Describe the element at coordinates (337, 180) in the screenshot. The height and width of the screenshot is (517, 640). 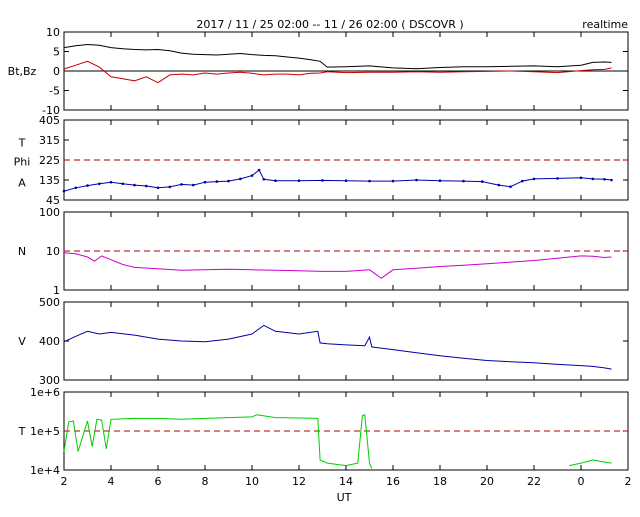
I see `series-line-phi` at that location.